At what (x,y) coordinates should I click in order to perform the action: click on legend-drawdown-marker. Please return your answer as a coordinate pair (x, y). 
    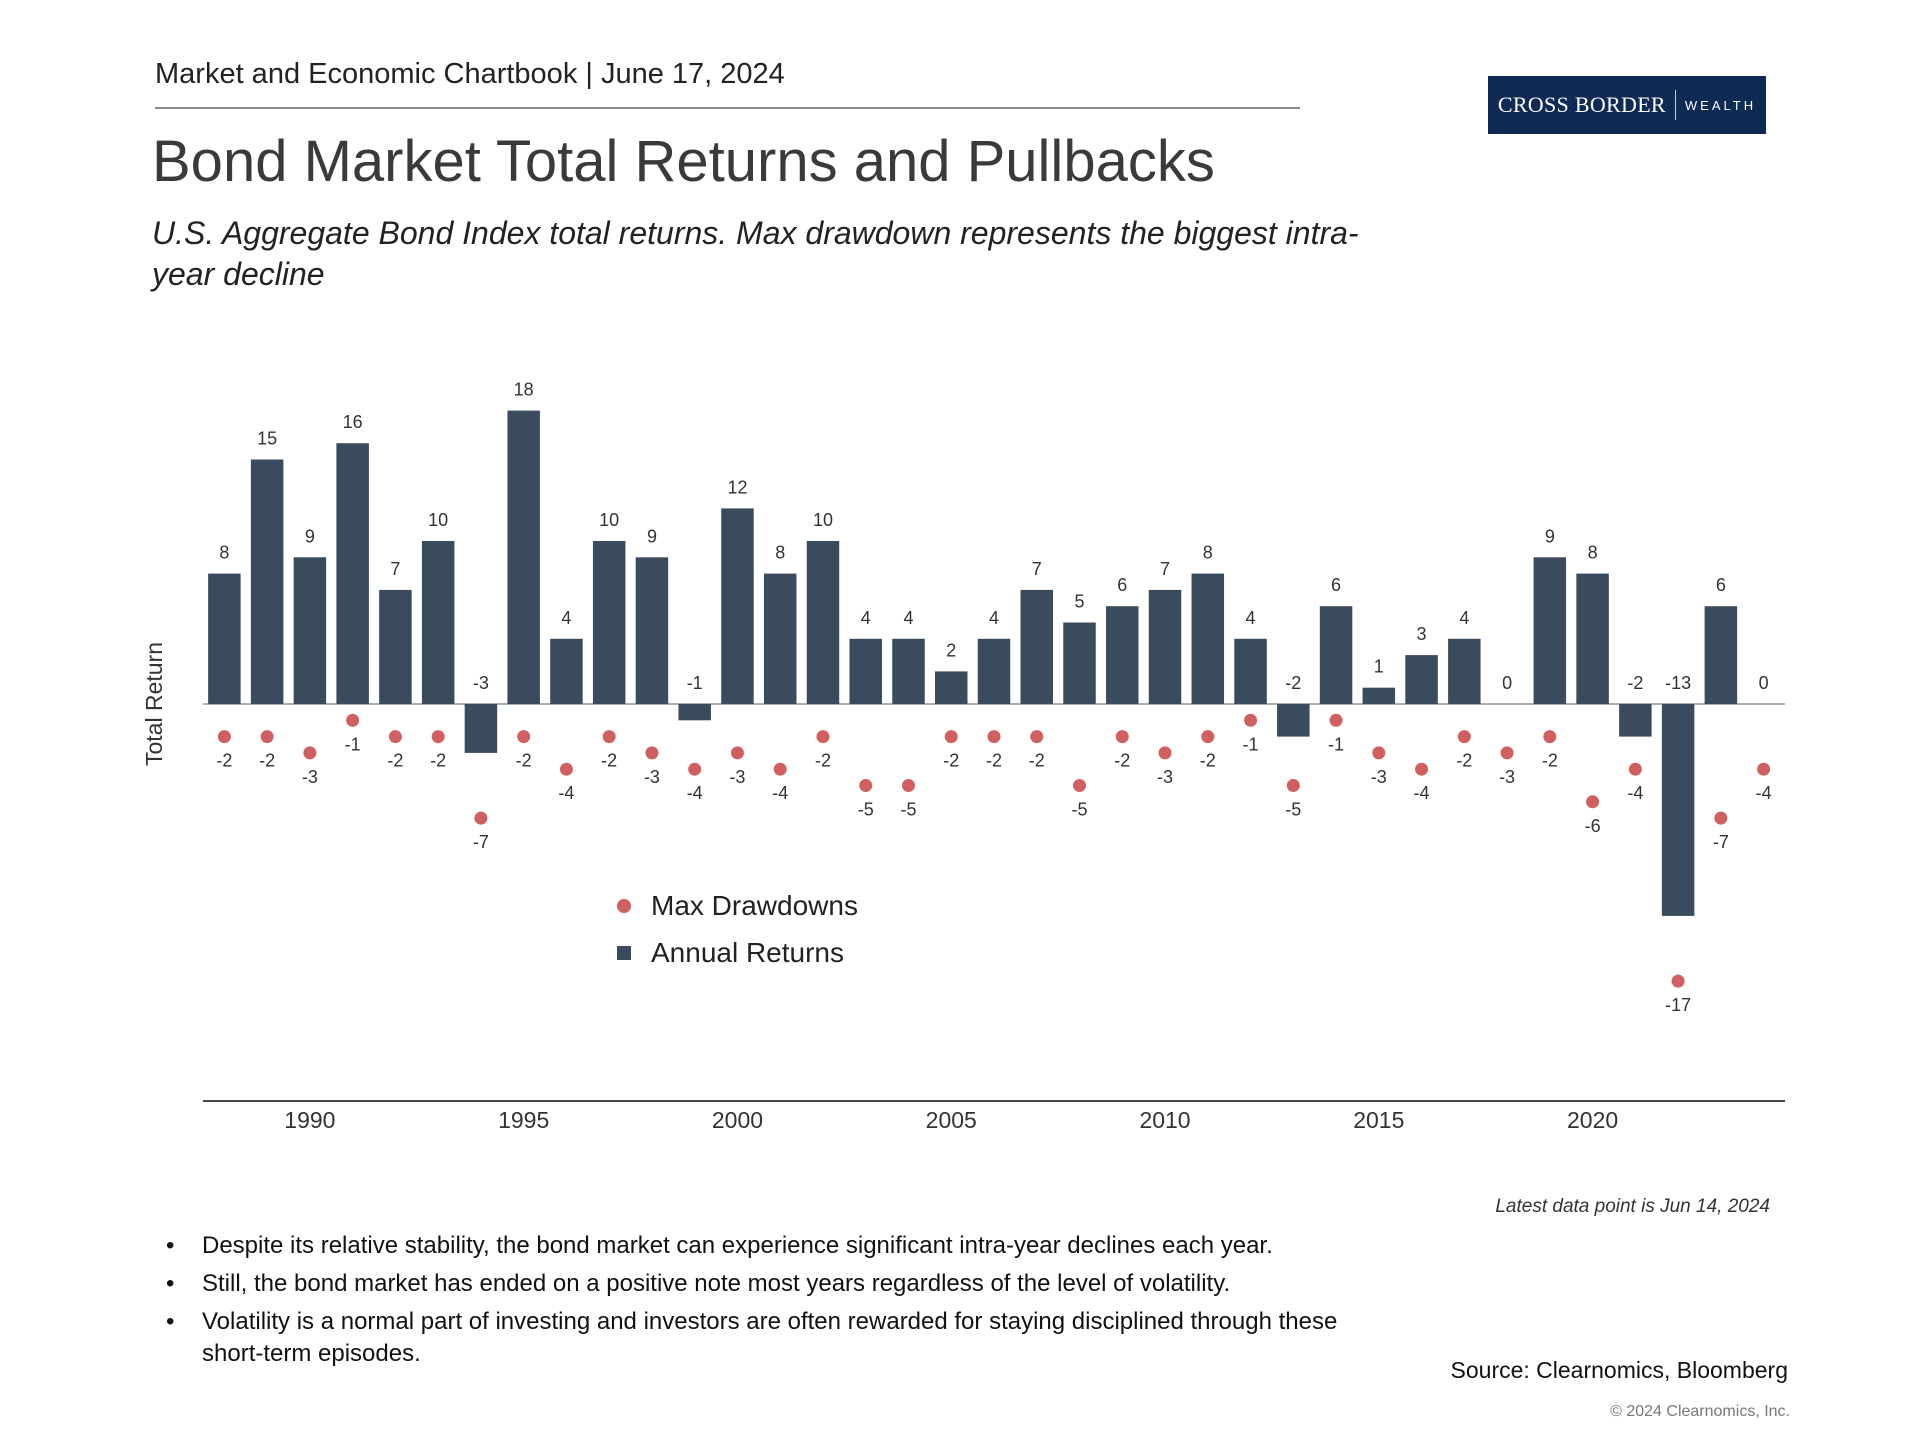
    Looking at the image, I should click on (624, 906).